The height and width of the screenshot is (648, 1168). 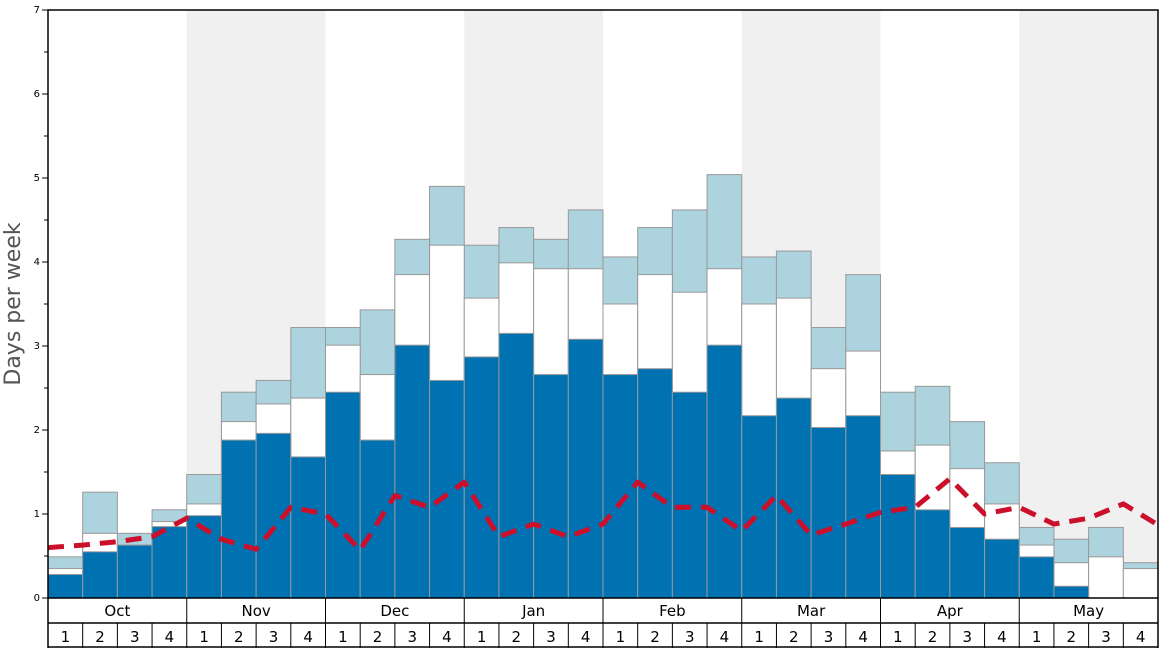 What do you see at coordinates (950, 611) in the screenshot?
I see `month-label-apr: Apr` at bounding box center [950, 611].